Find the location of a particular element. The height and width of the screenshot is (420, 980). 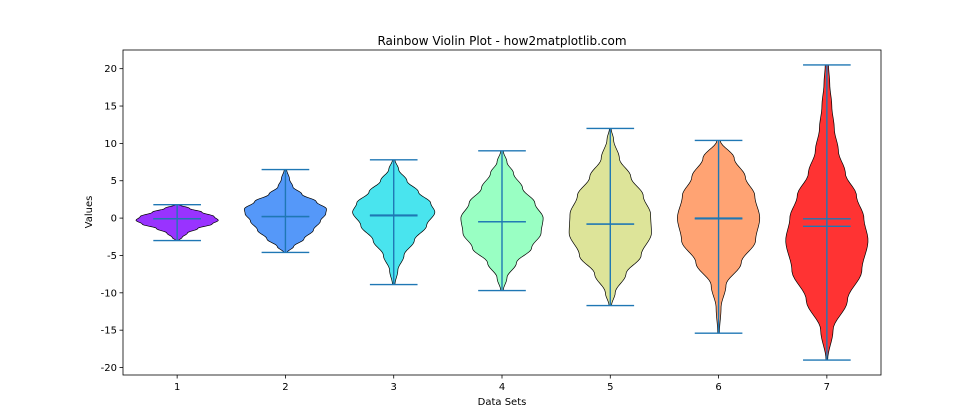

y-tick-label: -5 is located at coordinates (112, 256).